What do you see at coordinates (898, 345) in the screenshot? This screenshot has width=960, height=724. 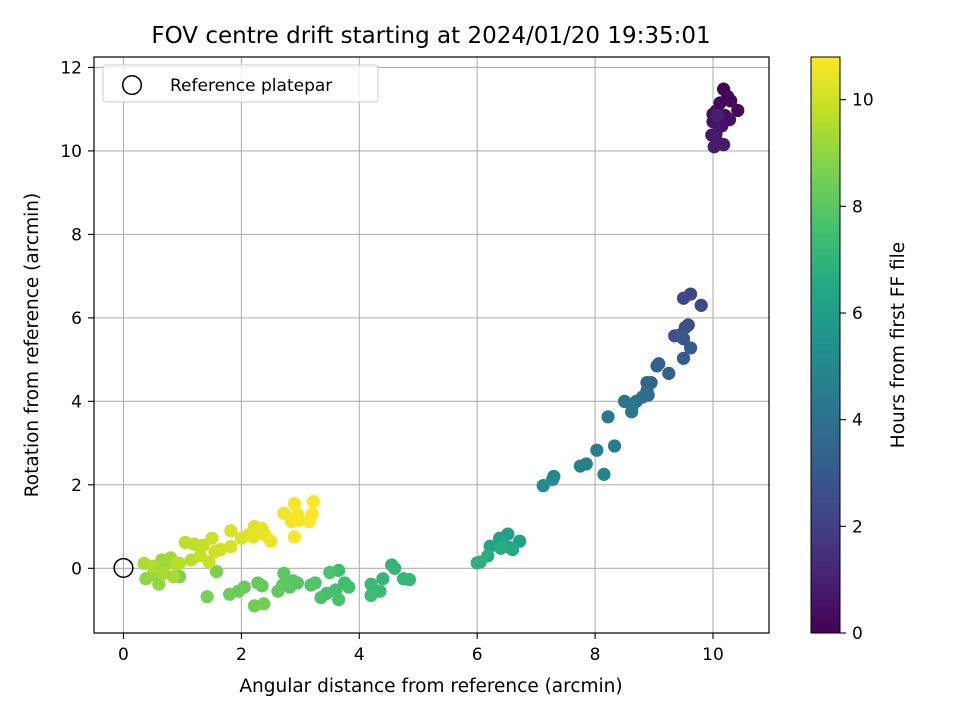 I see `colorbar-label: Hours from first FF file` at bounding box center [898, 345].